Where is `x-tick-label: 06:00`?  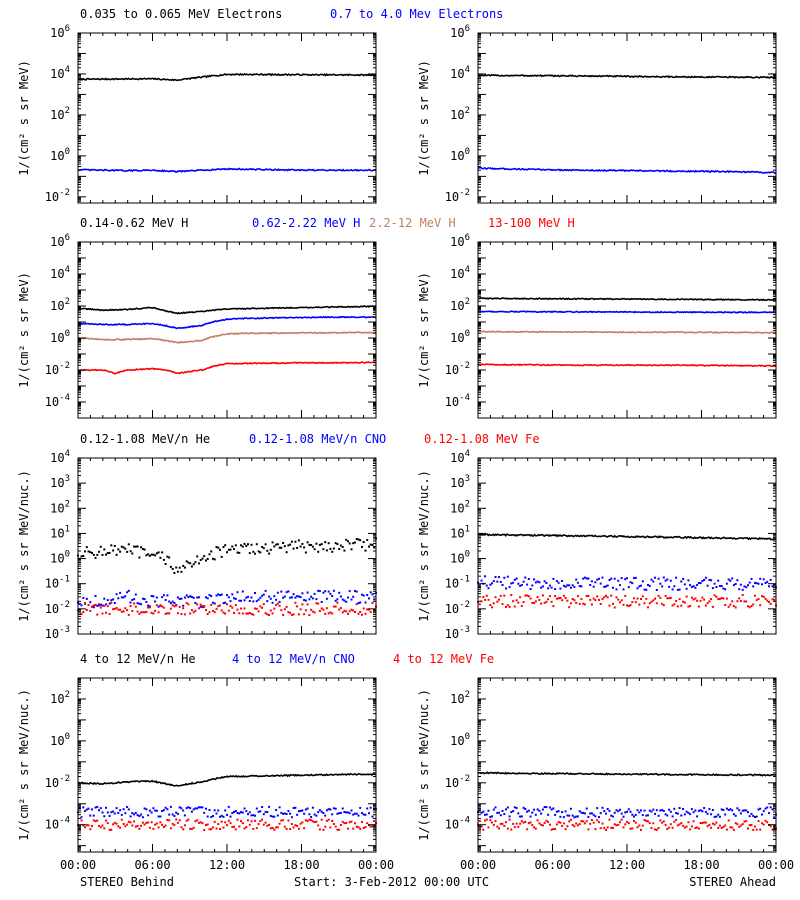
x-tick-label: 06:00 is located at coordinates (152, 865).